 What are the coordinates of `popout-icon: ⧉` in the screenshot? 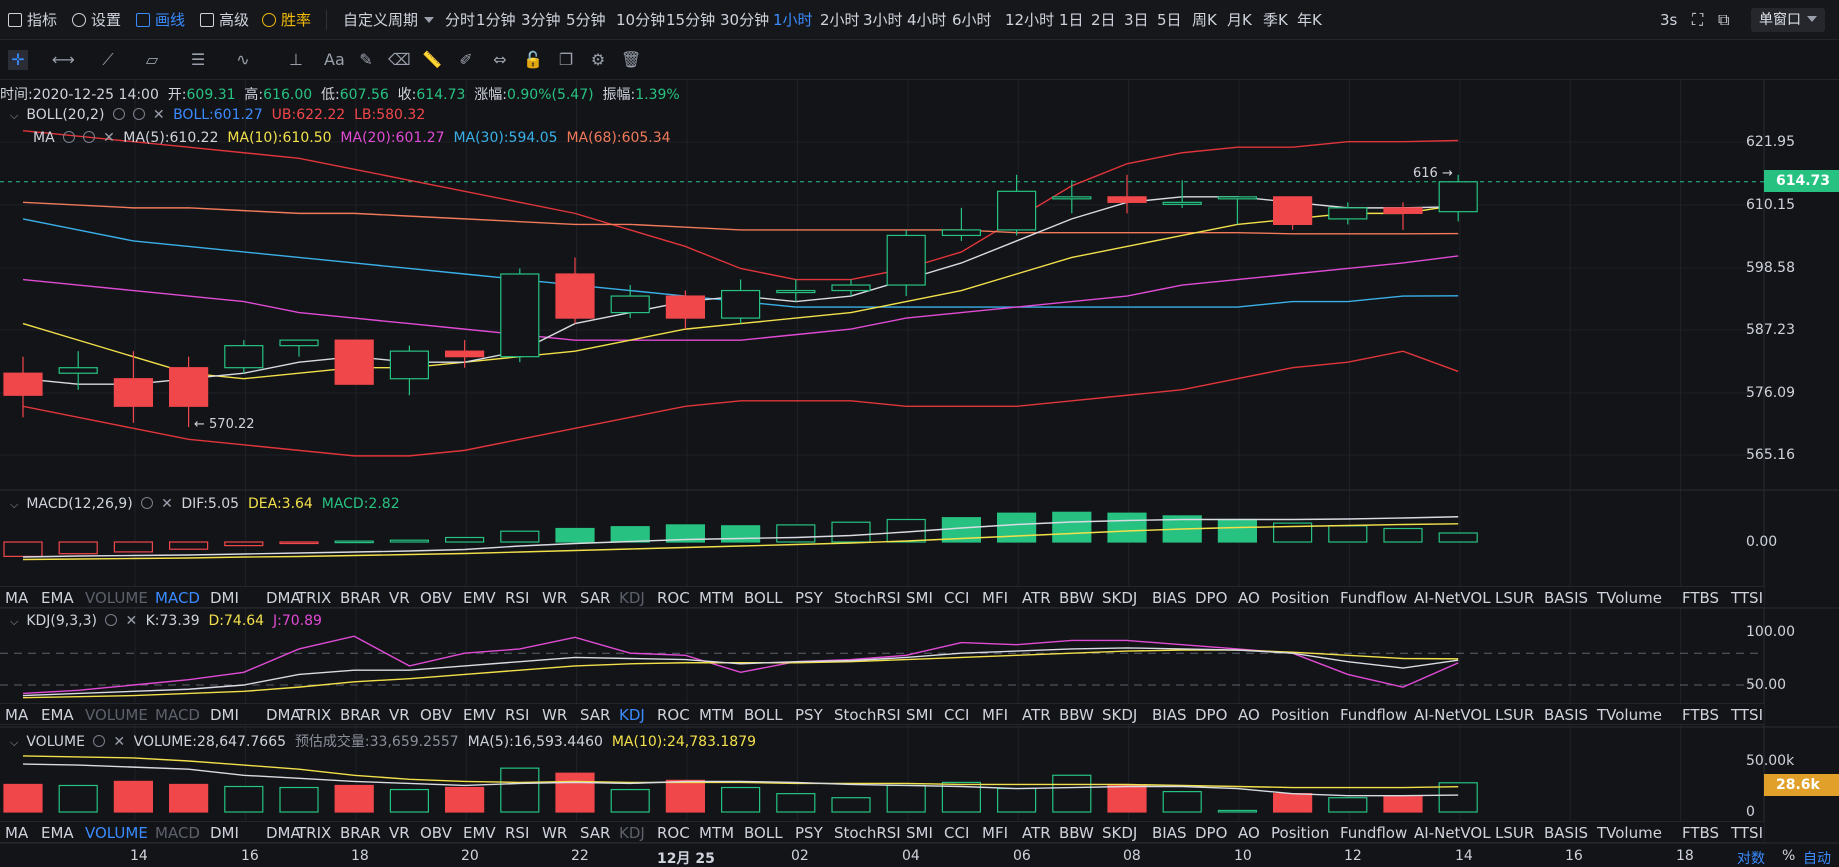 It's located at (1724, 19).